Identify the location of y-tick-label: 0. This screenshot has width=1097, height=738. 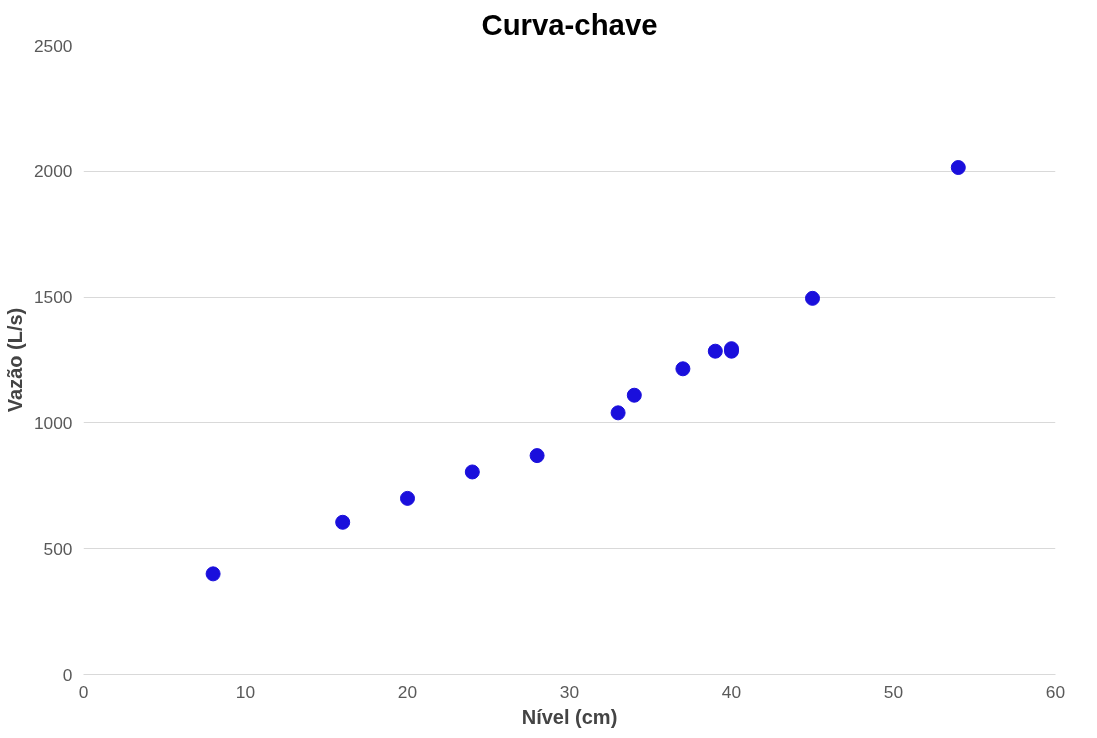
(67, 674).